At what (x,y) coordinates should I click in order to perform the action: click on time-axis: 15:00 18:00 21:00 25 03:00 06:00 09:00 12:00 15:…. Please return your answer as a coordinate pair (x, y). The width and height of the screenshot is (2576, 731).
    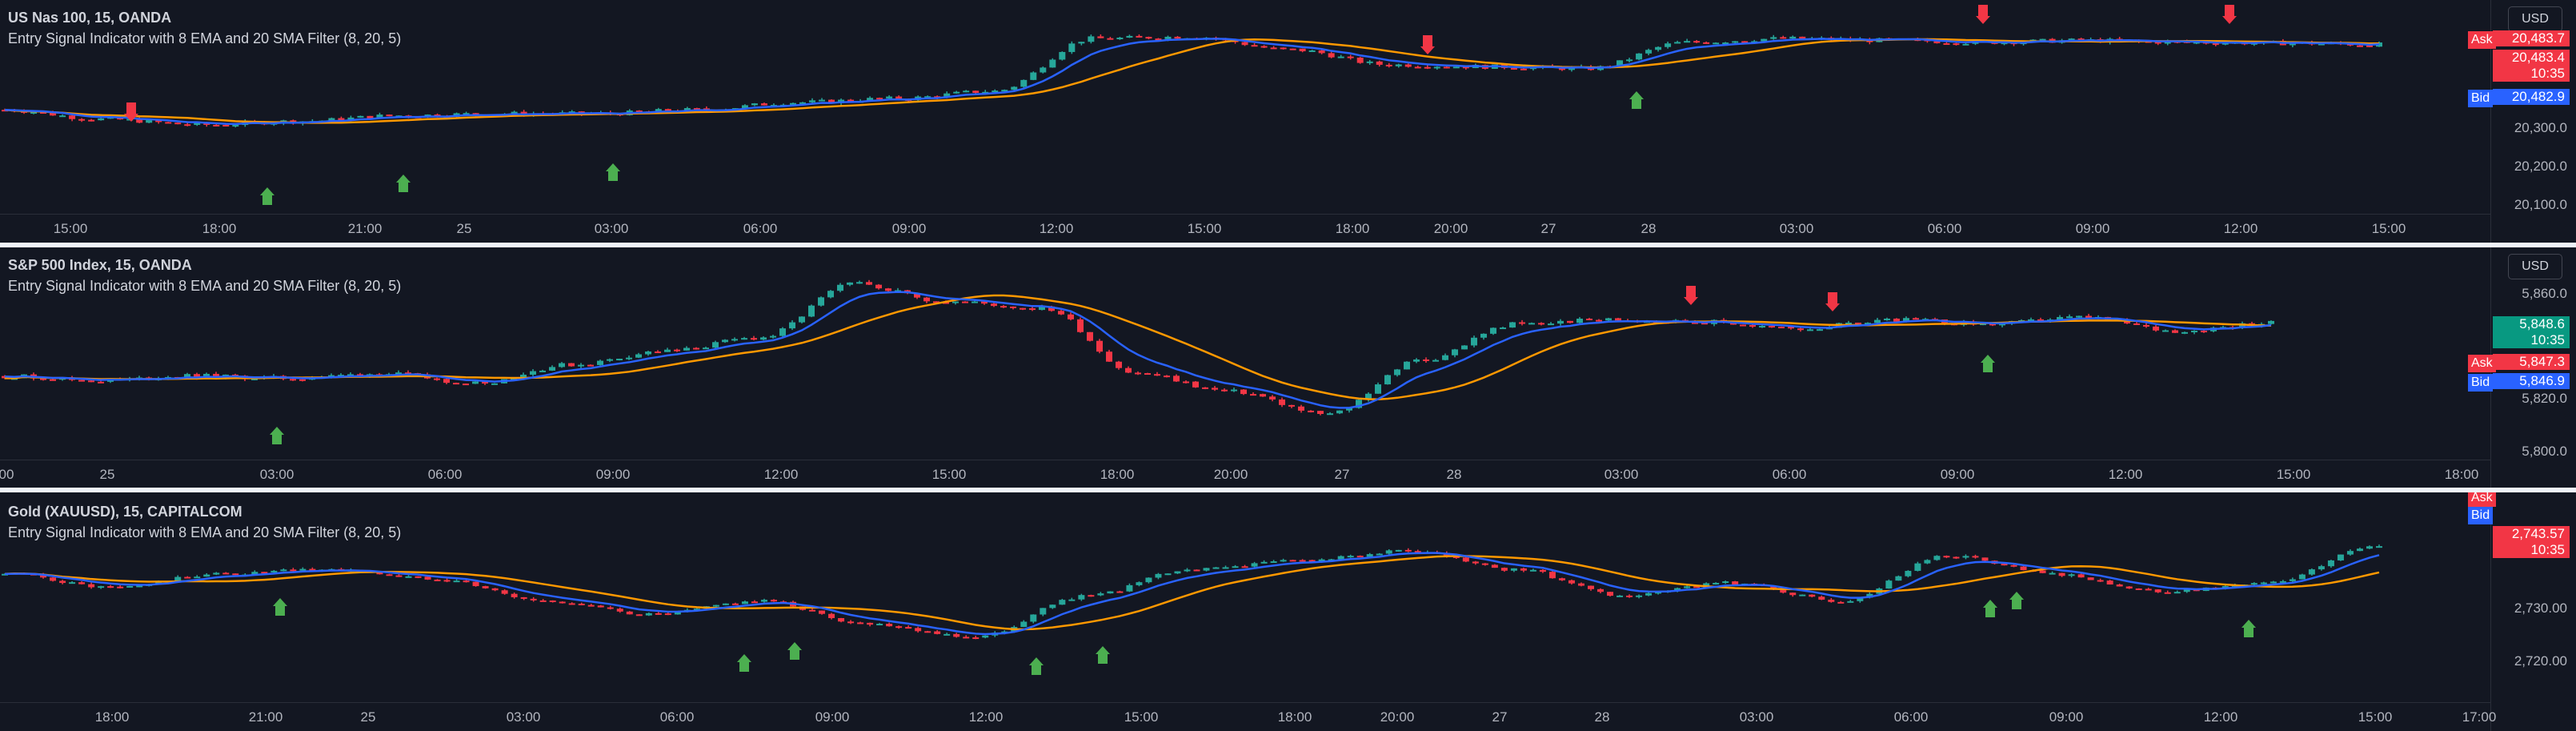
    Looking at the image, I should click on (1245, 228).